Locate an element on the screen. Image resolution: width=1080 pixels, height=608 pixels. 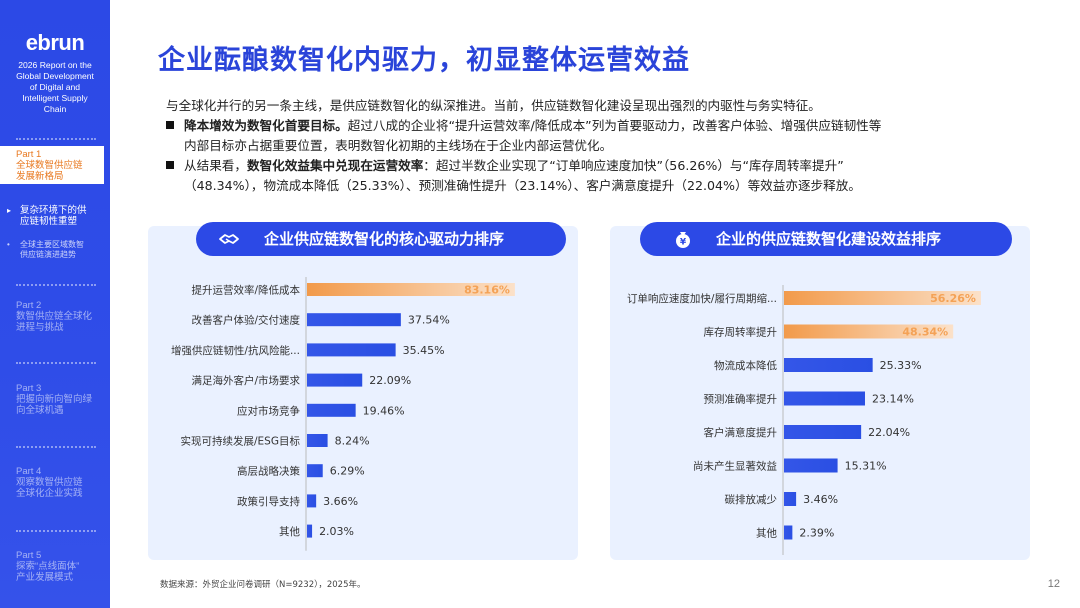
value-label: 3.46% is located at coordinates (820, 499).